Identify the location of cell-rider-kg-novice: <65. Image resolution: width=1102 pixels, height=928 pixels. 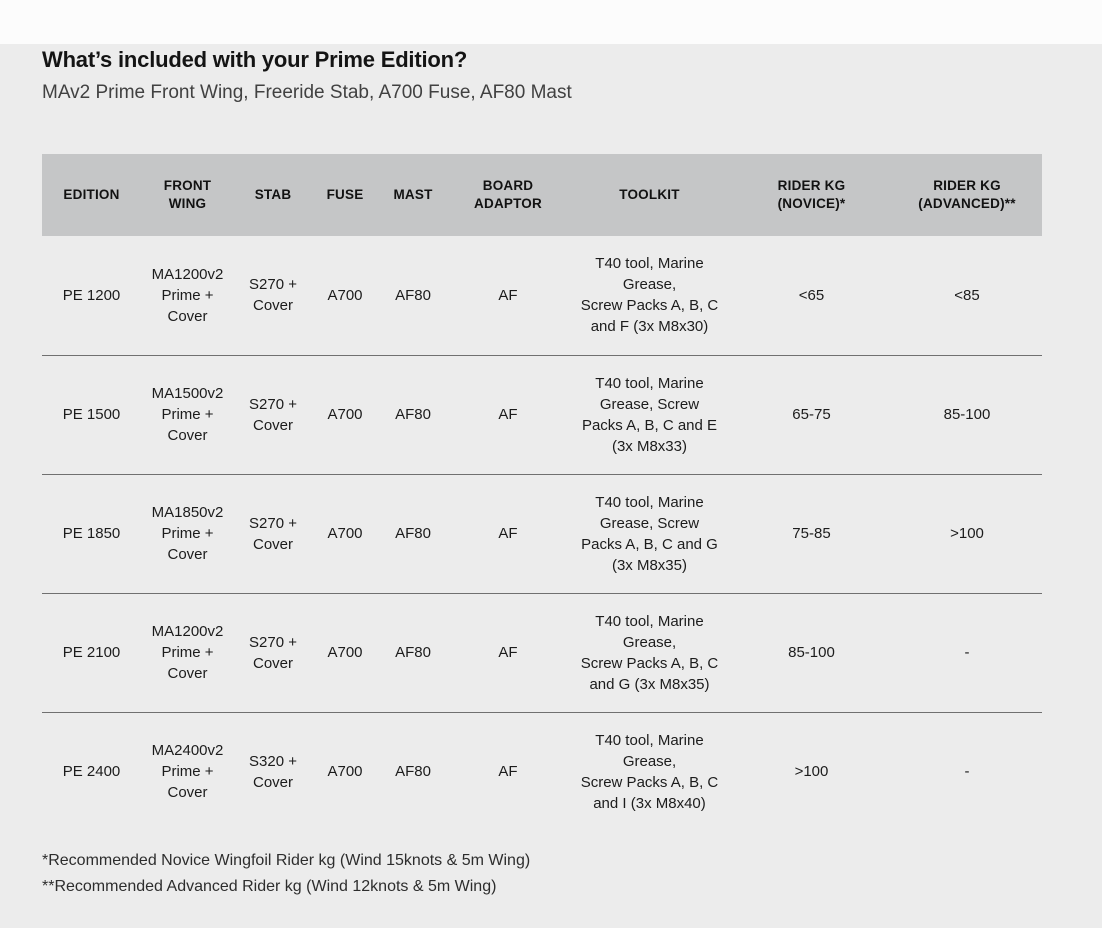
(811, 295).